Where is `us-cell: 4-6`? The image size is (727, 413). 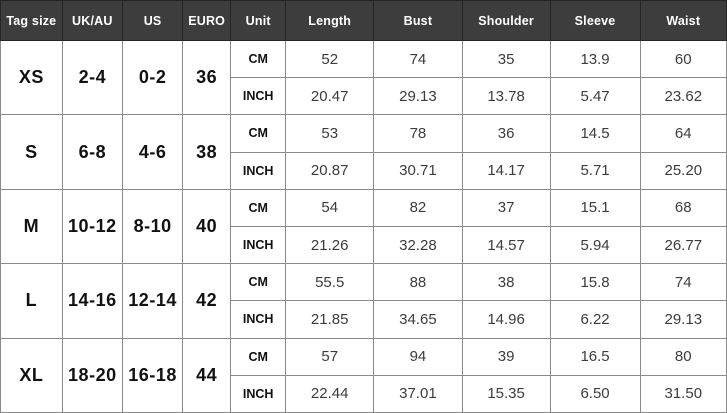 us-cell: 4-6 is located at coordinates (152, 152).